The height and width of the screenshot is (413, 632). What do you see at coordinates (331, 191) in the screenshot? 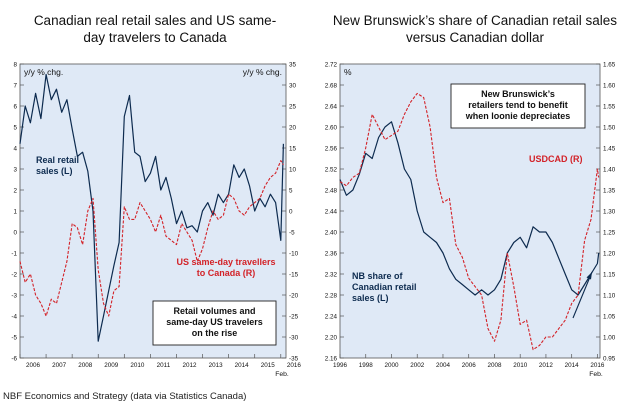
I see `panel-1-left-tick-label: 2.48` at bounding box center [331, 191].